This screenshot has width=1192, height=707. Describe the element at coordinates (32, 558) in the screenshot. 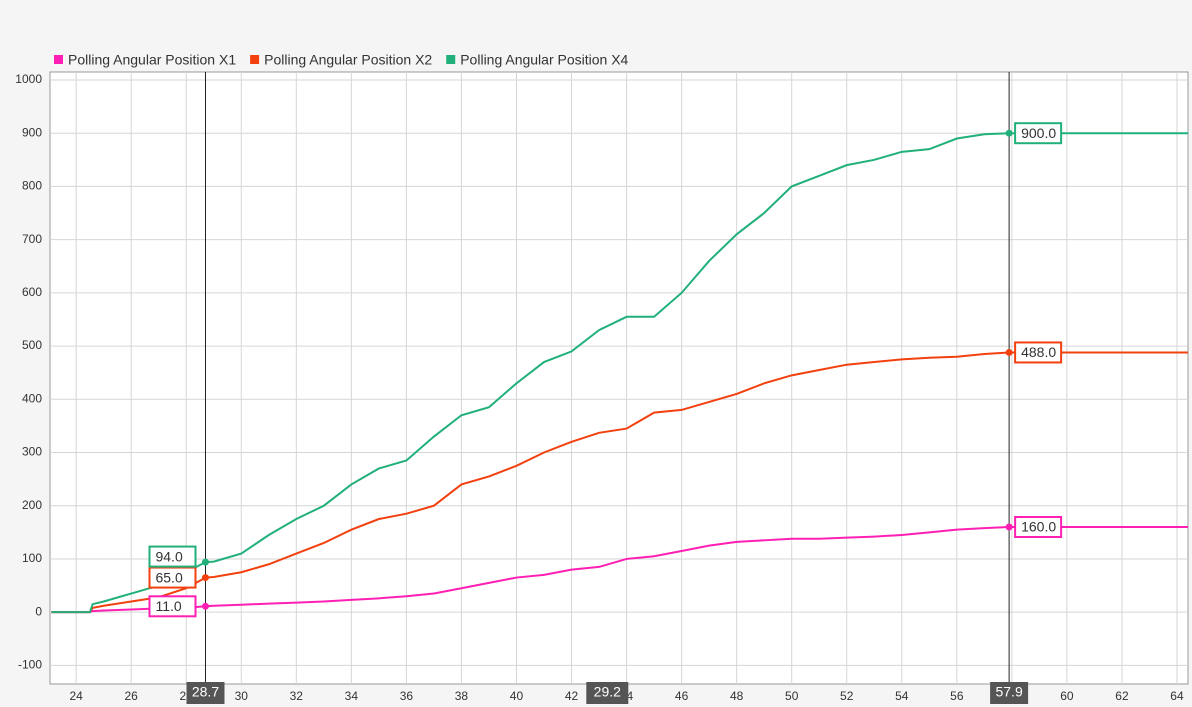

I see `y-tick-label: 100` at that location.